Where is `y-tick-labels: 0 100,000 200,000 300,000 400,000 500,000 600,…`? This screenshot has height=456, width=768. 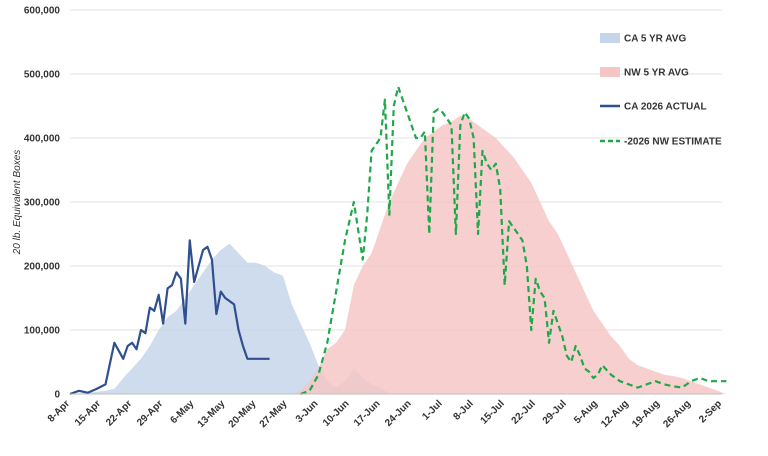
y-tick-labels: 0 100,000 200,000 300,000 400,000 500,000 600,… is located at coordinates (42, 203).